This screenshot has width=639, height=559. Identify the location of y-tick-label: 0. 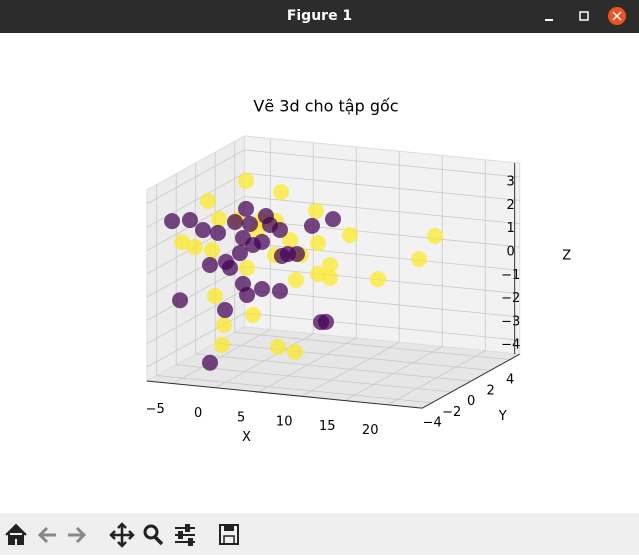
(471, 401).